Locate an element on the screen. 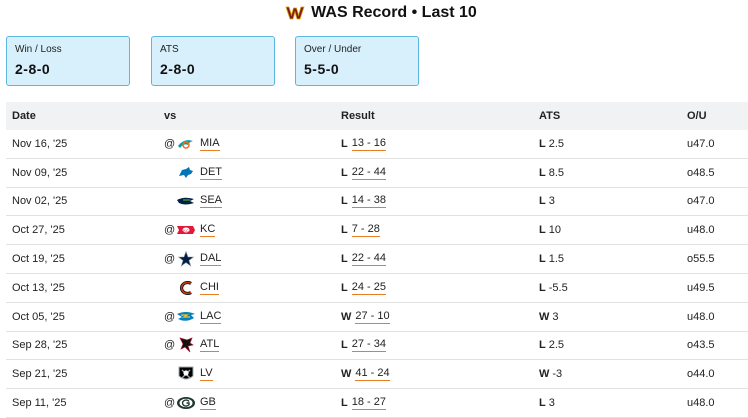 This screenshot has height=418, width=748. game-date: Sep 21, '25 is located at coordinates (40, 374).